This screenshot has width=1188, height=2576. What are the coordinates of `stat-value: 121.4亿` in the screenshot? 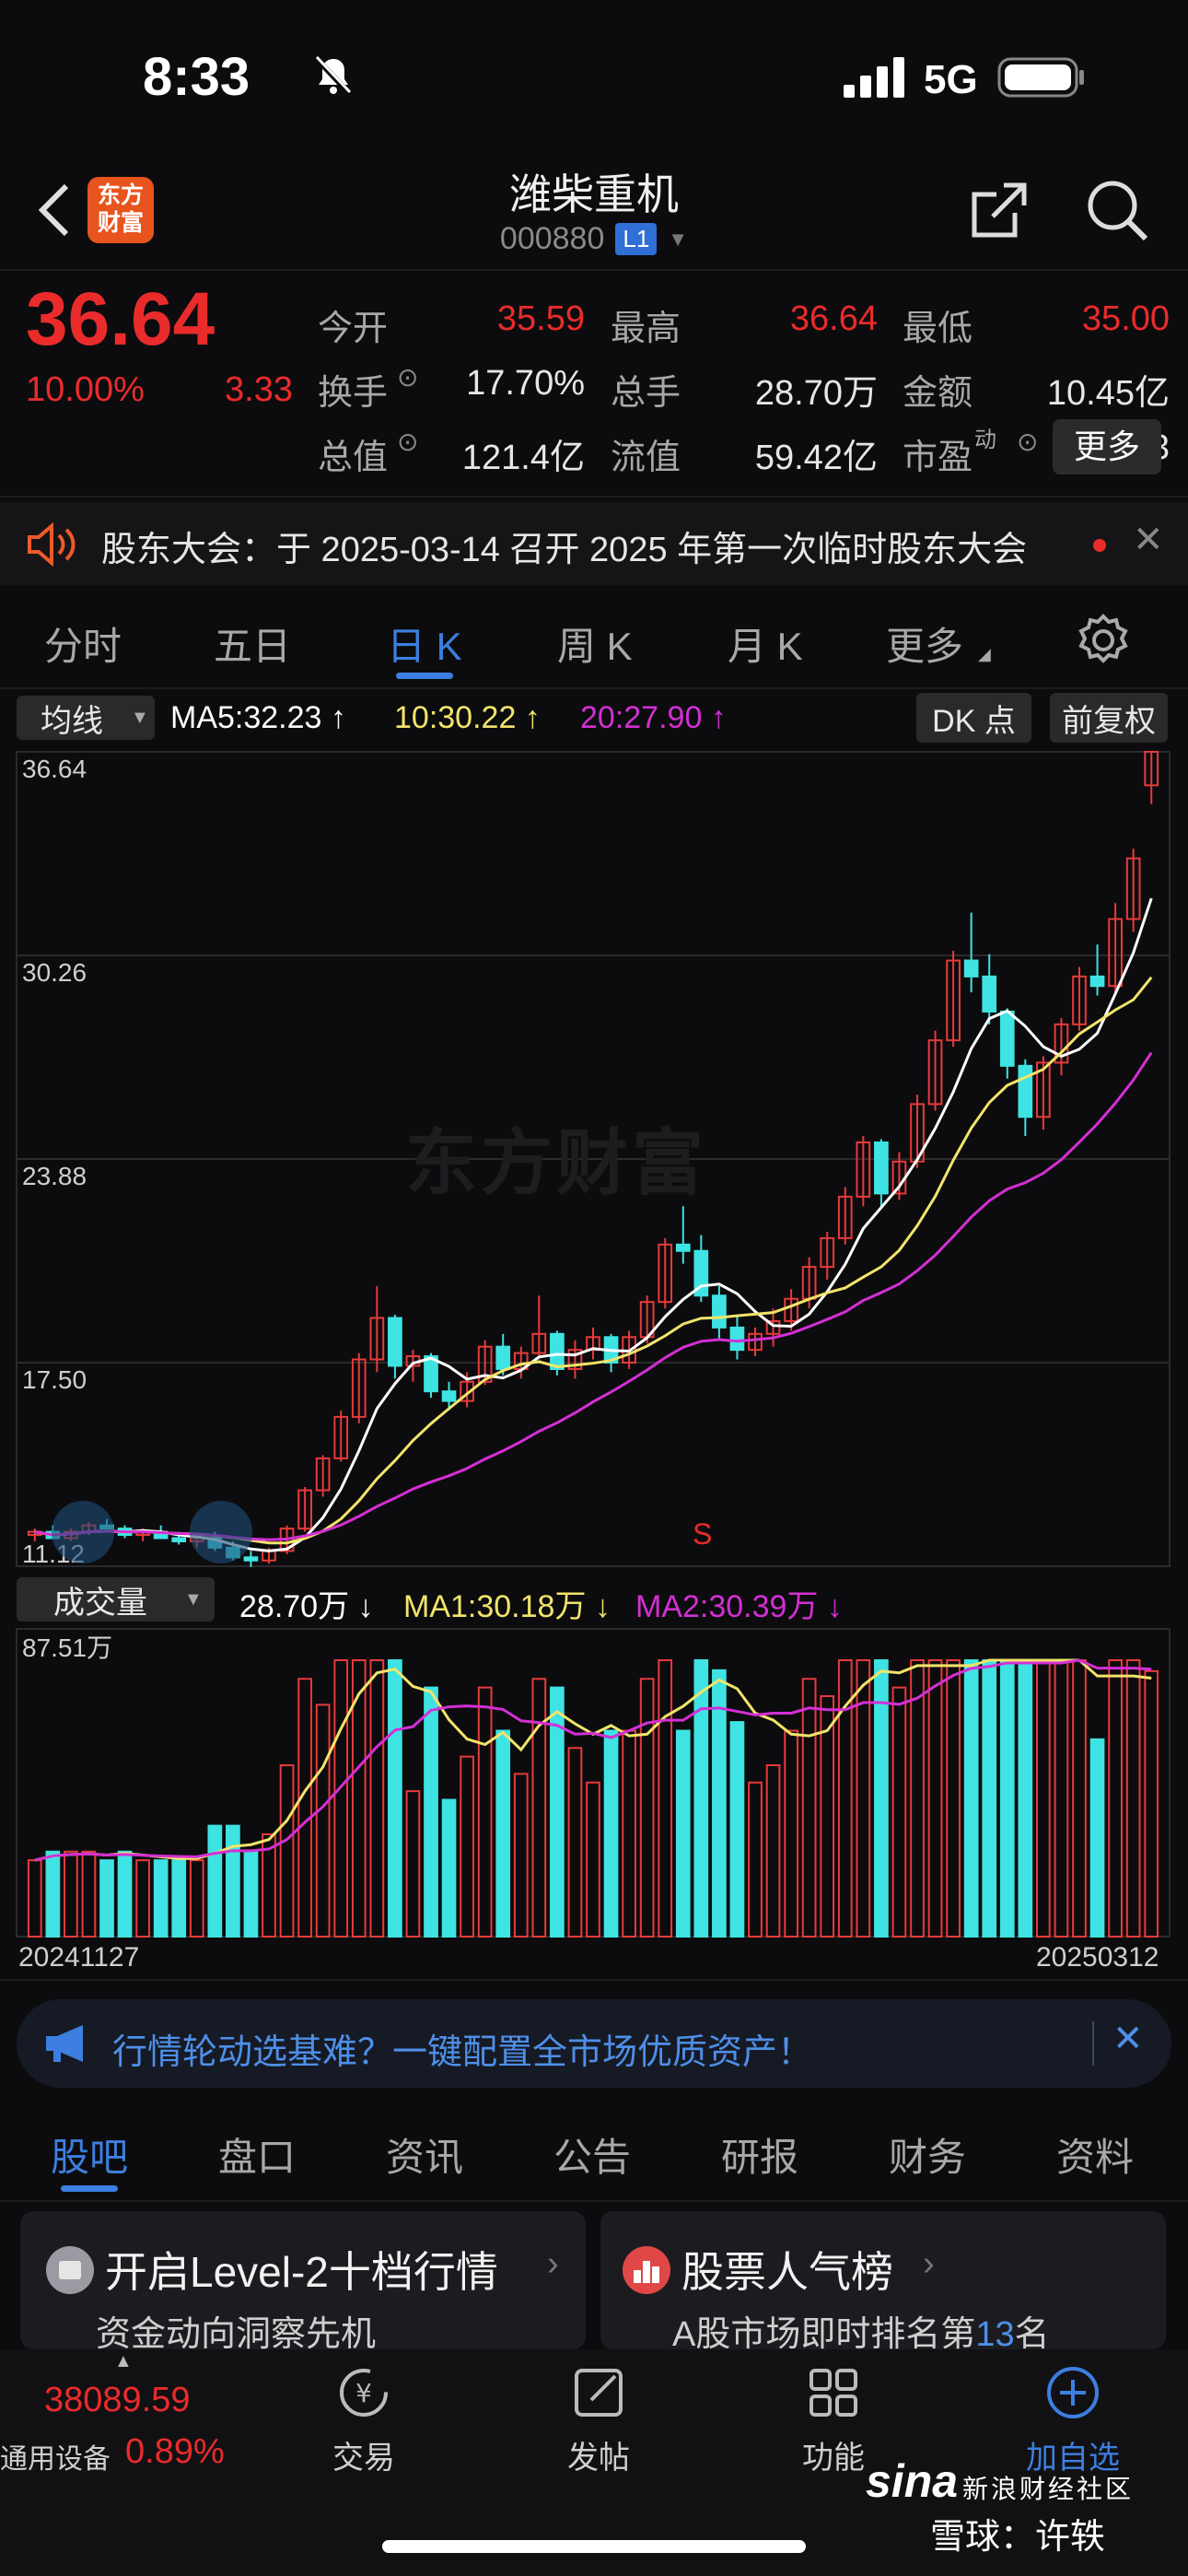 It's located at (523, 458).